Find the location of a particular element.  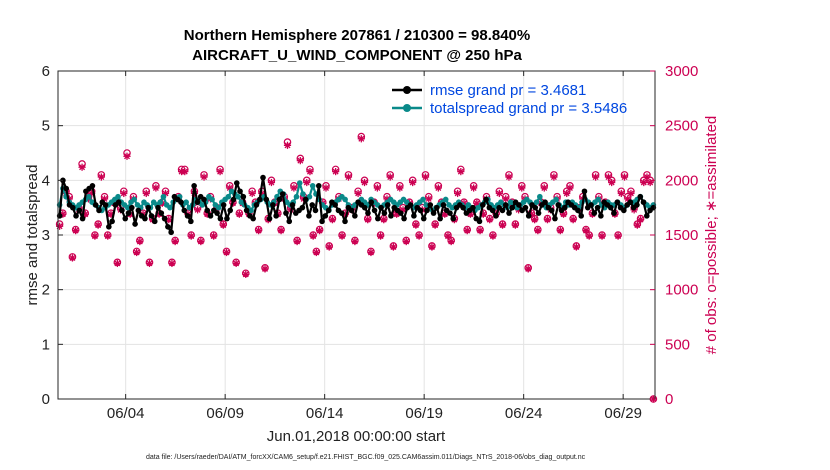

y-right-tick-label: 1500 is located at coordinates (681, 235).